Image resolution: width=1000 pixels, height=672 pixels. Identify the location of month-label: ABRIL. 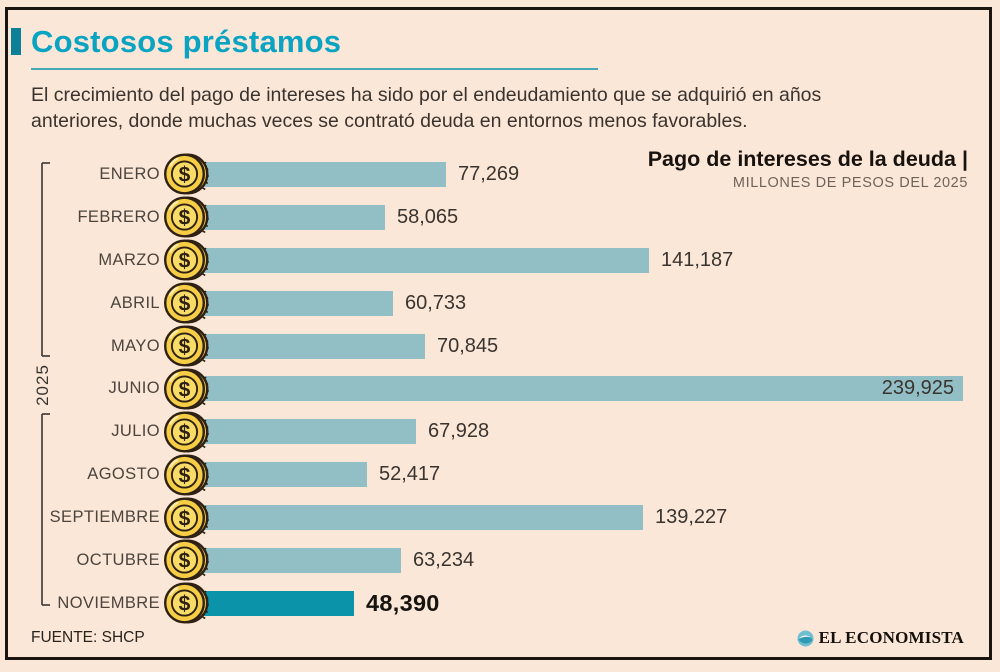
(135, 302).